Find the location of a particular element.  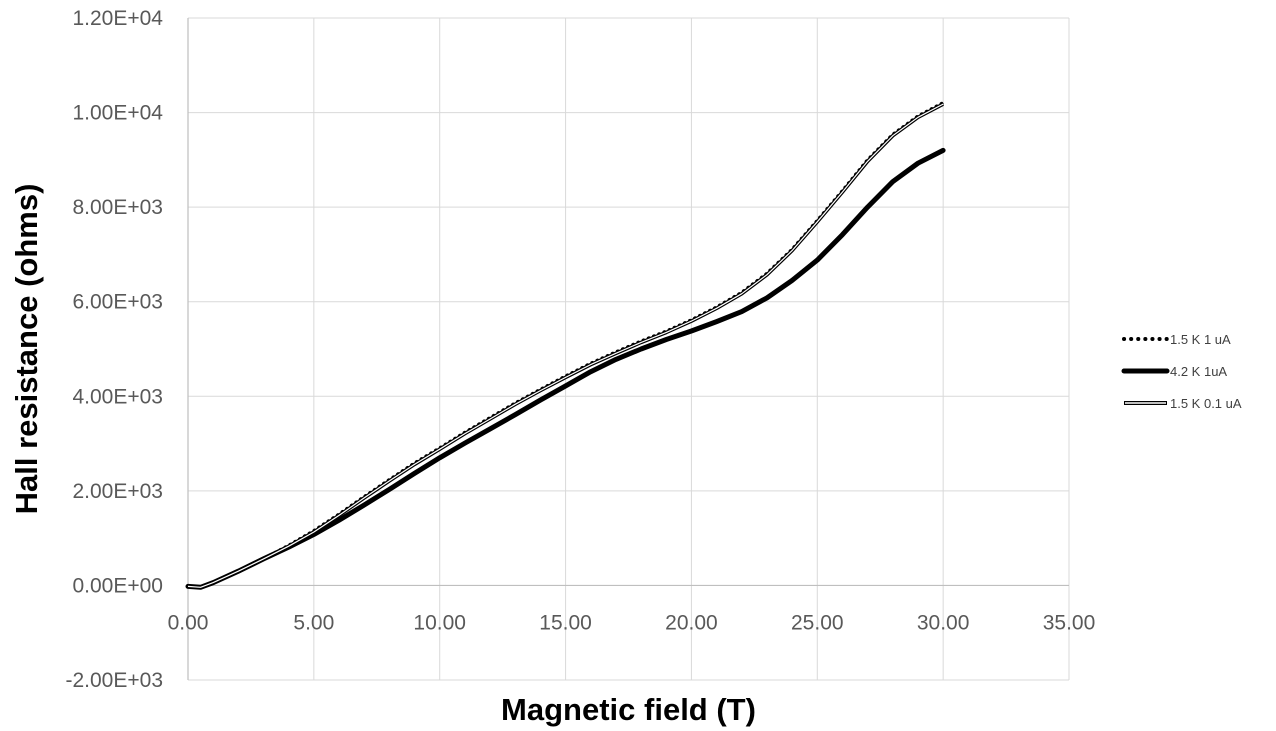

x-tick-label: 25.00 is located at coordinates (817, 622).